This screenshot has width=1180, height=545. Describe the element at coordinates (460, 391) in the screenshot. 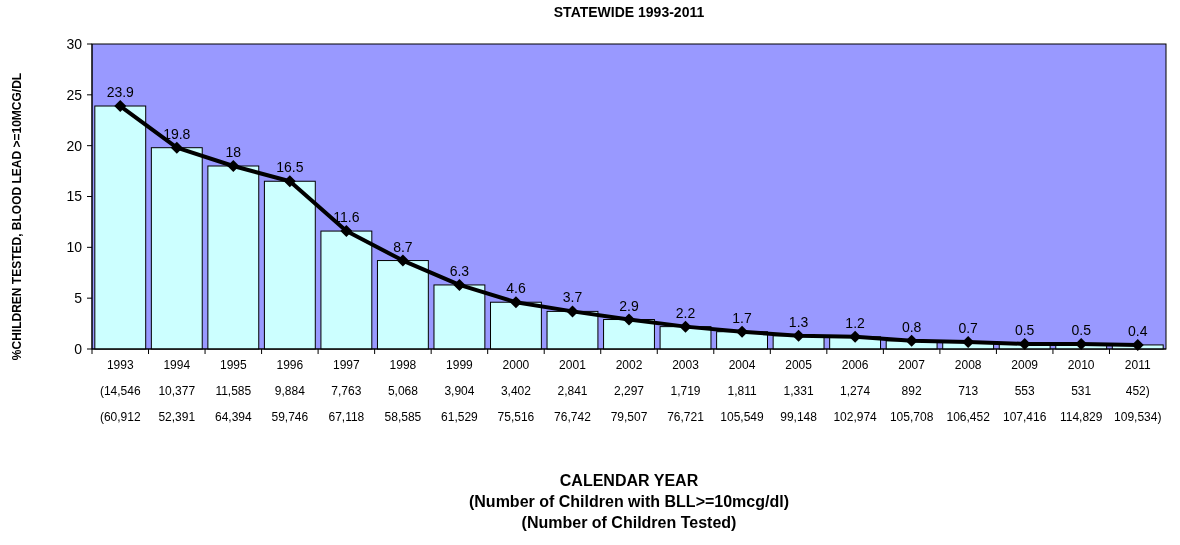

I see `x-tick-label: 1999 3,904 61,529` at that location.